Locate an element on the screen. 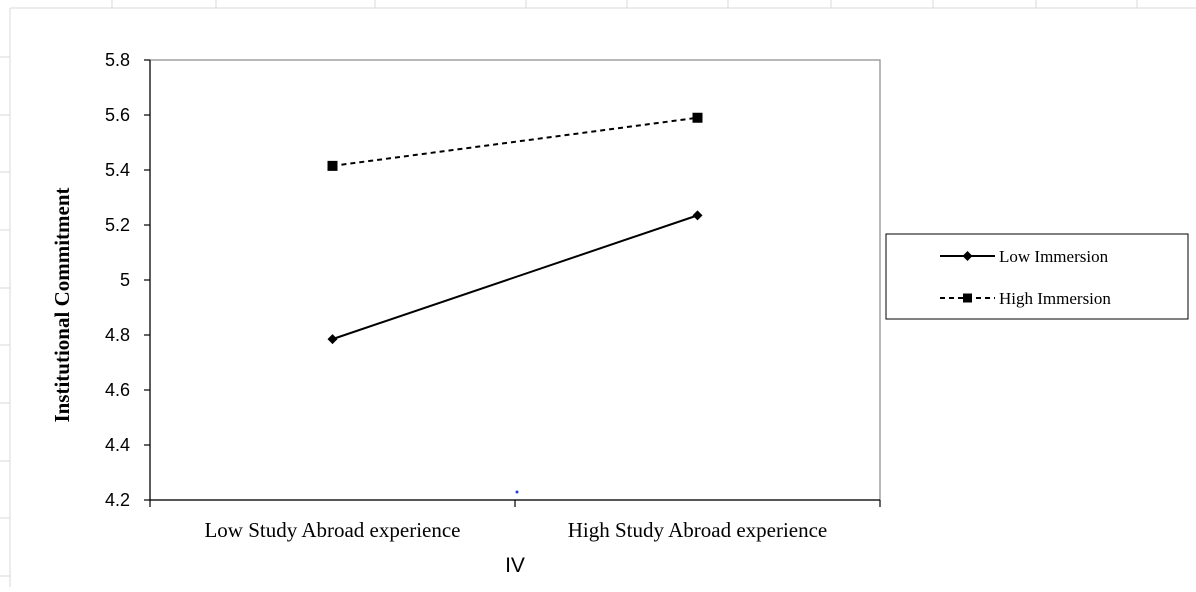 The height and width of the screenshot is (592, 1196). y-tick-label: 5.6 is located at coordinates (117, 115).